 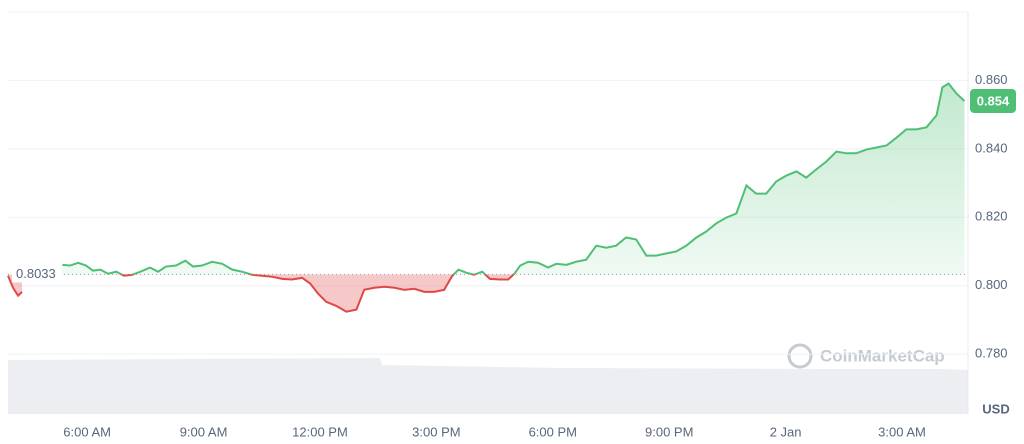 I want to click on currency-label: USD, so click(x=995, y=408).